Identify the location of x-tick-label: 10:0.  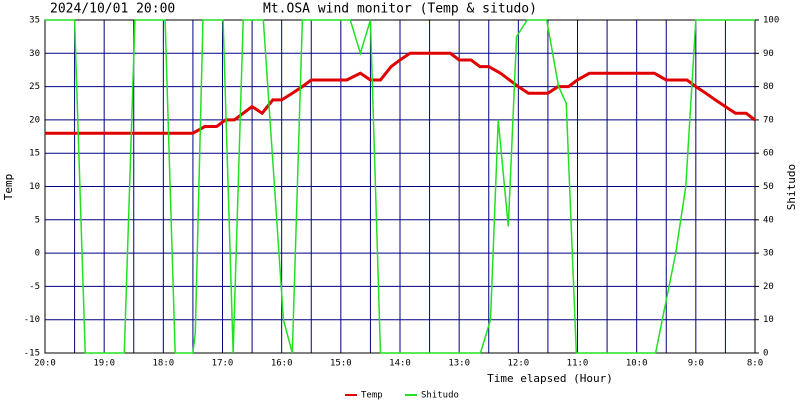
(637, 364).